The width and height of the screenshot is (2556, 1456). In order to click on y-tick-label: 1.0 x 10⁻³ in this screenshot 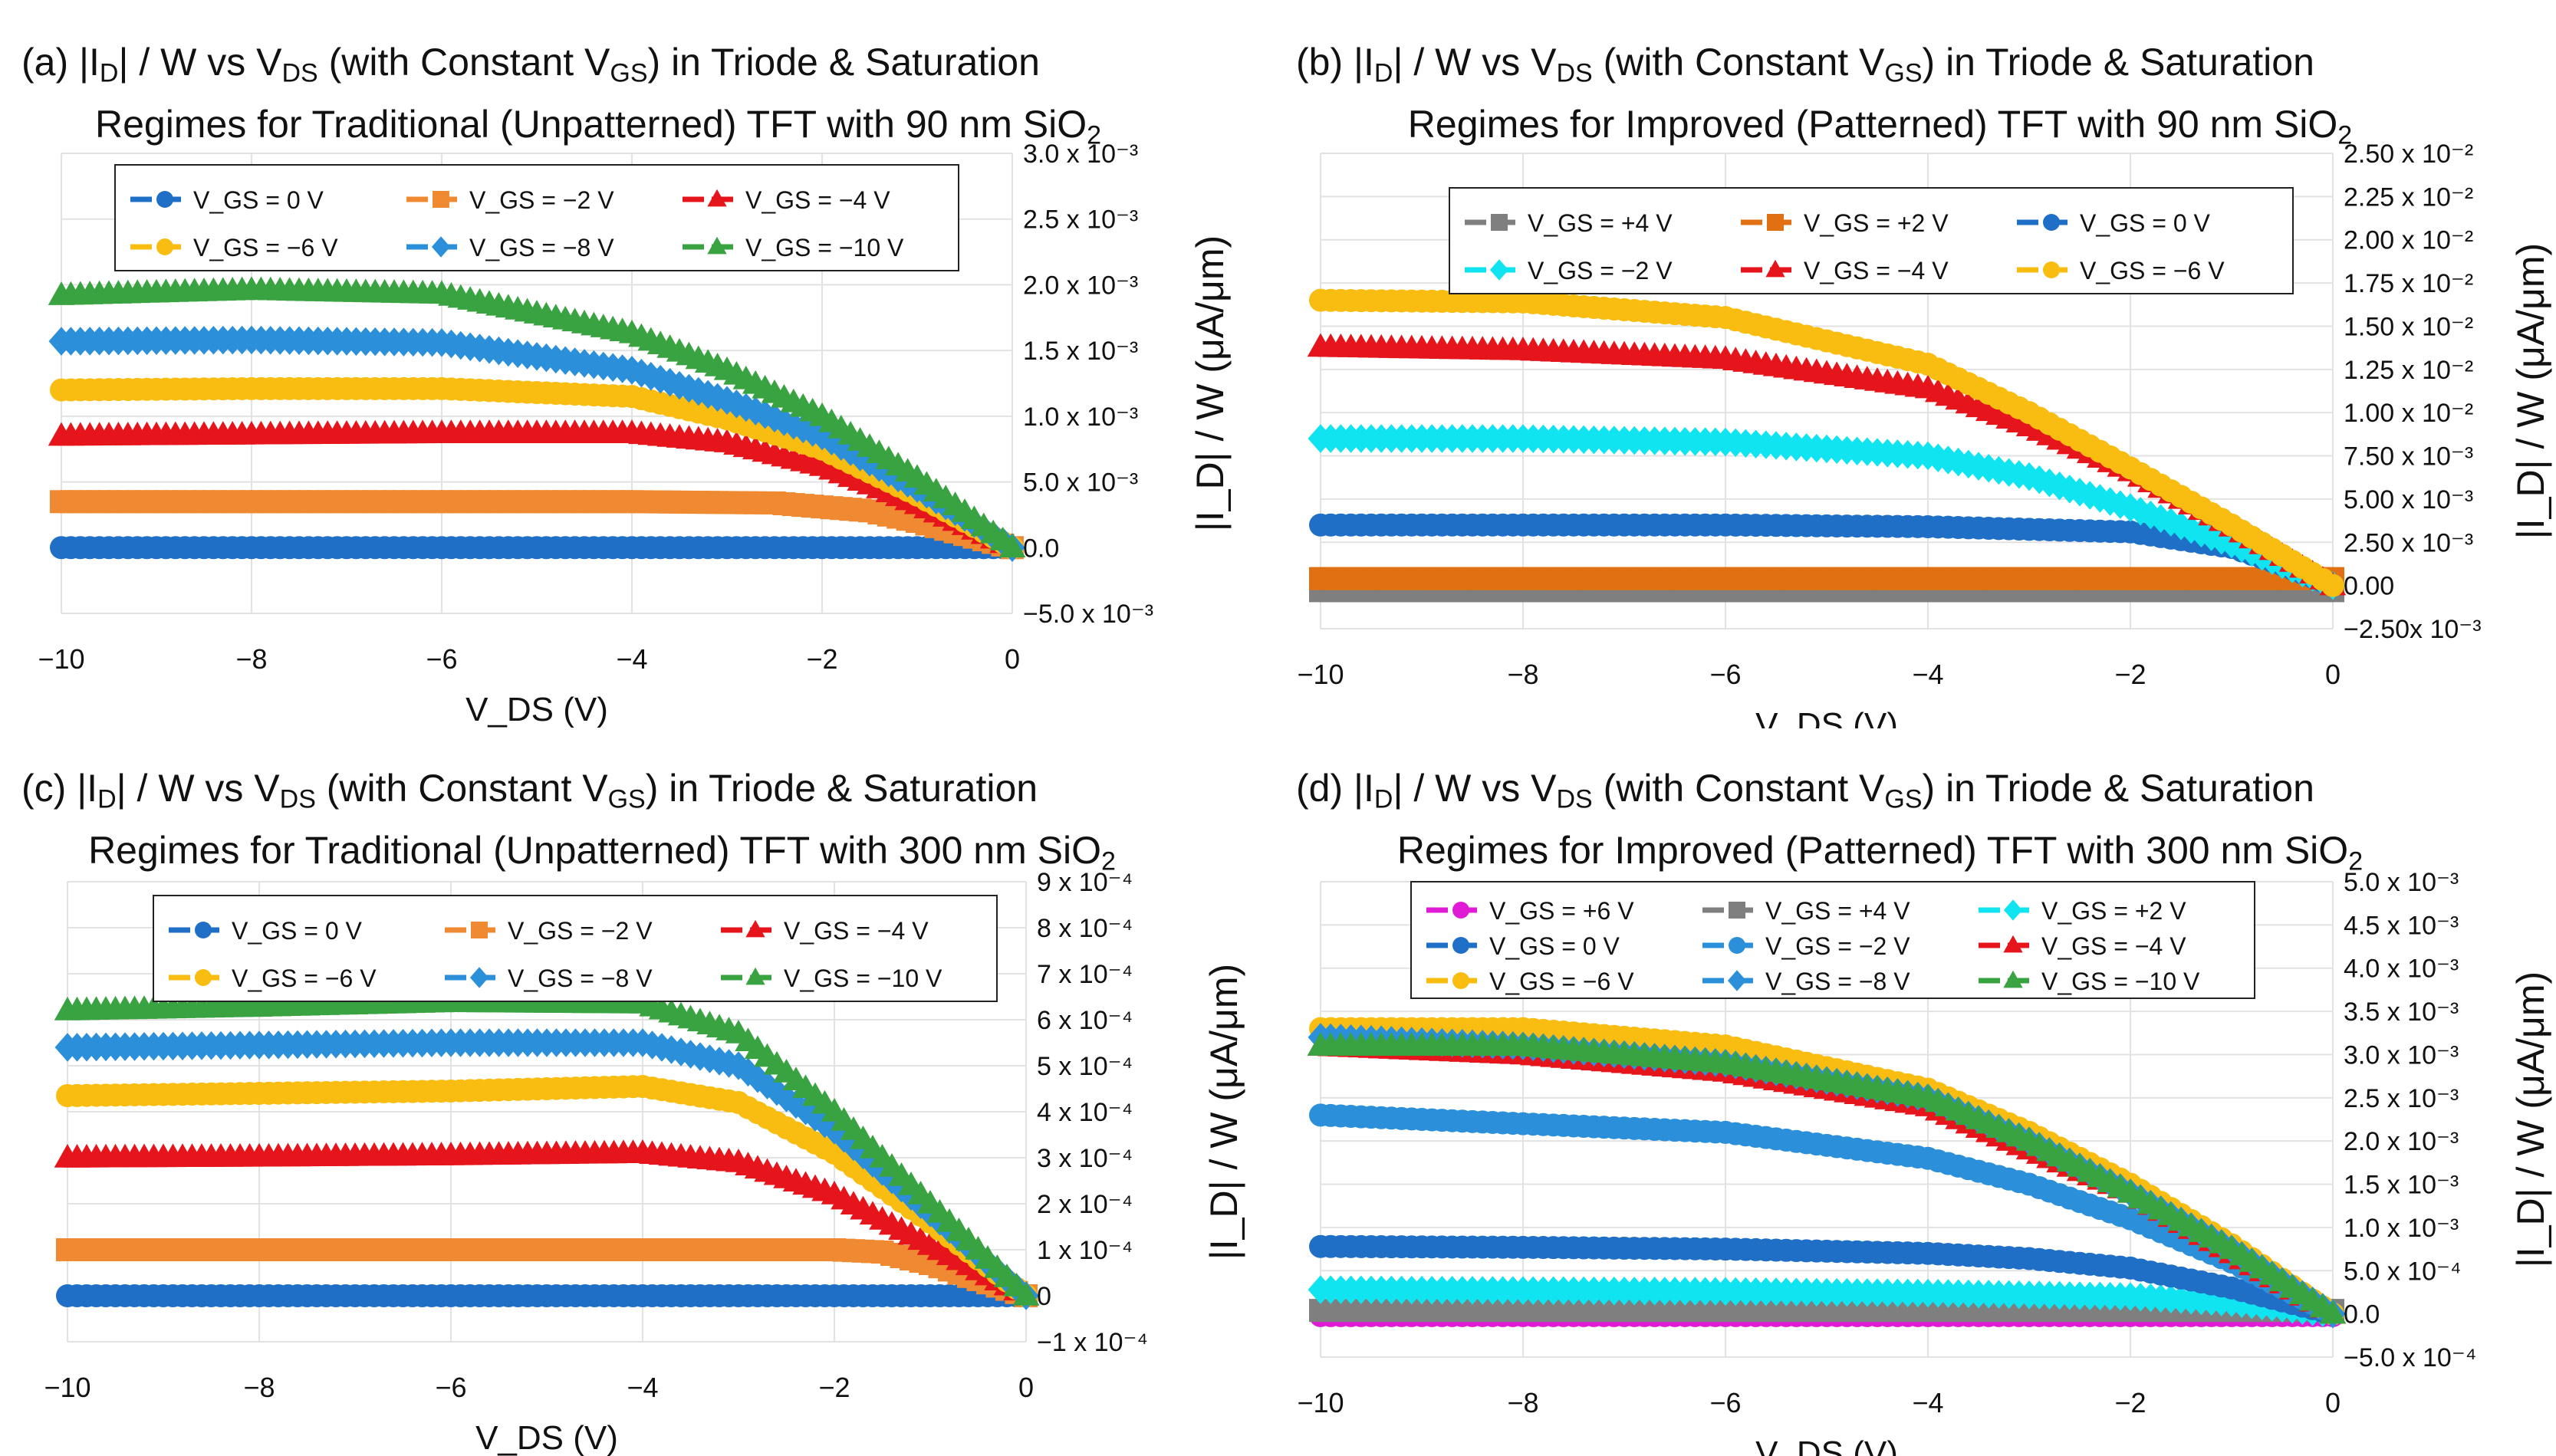, I will do `click(2401, 1228)`.